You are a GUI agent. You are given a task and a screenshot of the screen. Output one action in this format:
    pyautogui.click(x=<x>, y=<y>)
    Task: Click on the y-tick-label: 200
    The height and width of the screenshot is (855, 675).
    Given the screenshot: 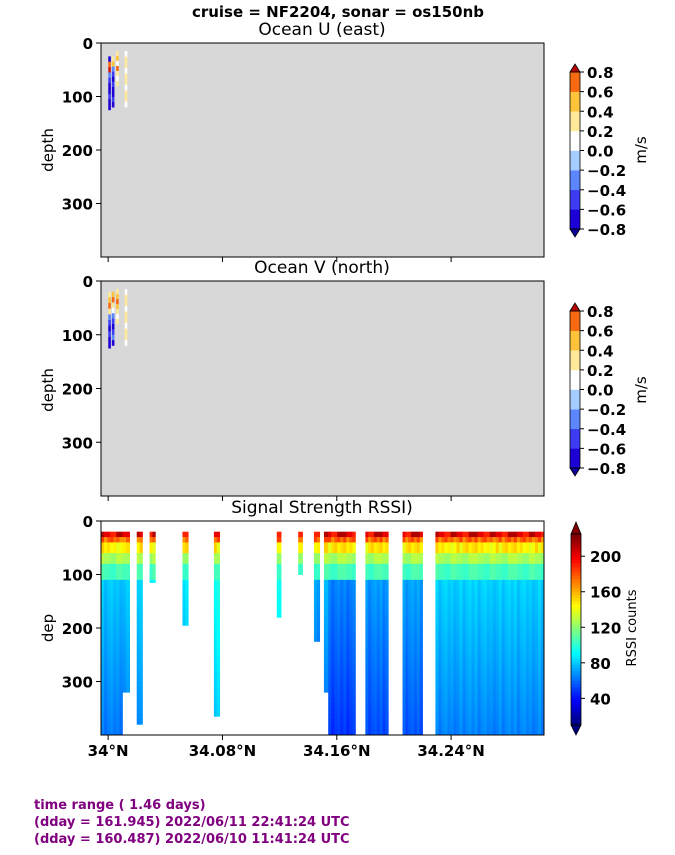 What is the action you would take?
    pyautogui.click(x=77, y=390)
    